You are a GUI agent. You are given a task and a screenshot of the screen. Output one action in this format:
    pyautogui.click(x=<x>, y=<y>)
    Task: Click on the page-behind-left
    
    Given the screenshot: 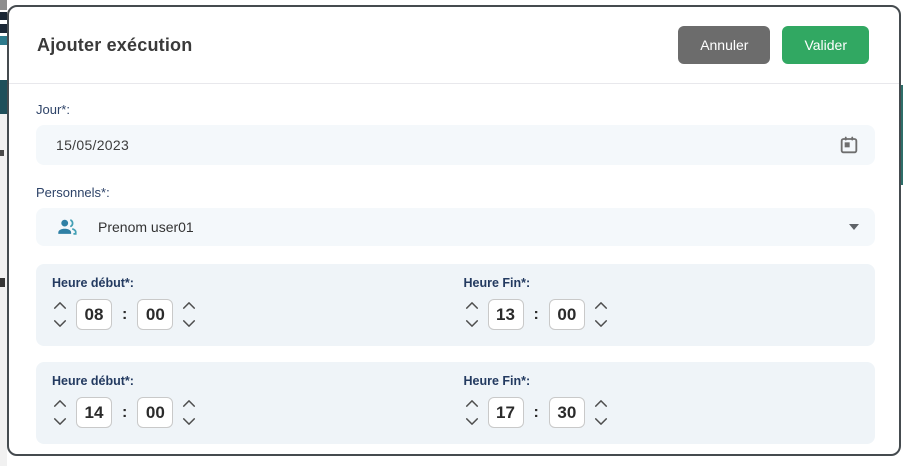 What is the action you would take?
    pyautogui.click(x=3, y=233)
    